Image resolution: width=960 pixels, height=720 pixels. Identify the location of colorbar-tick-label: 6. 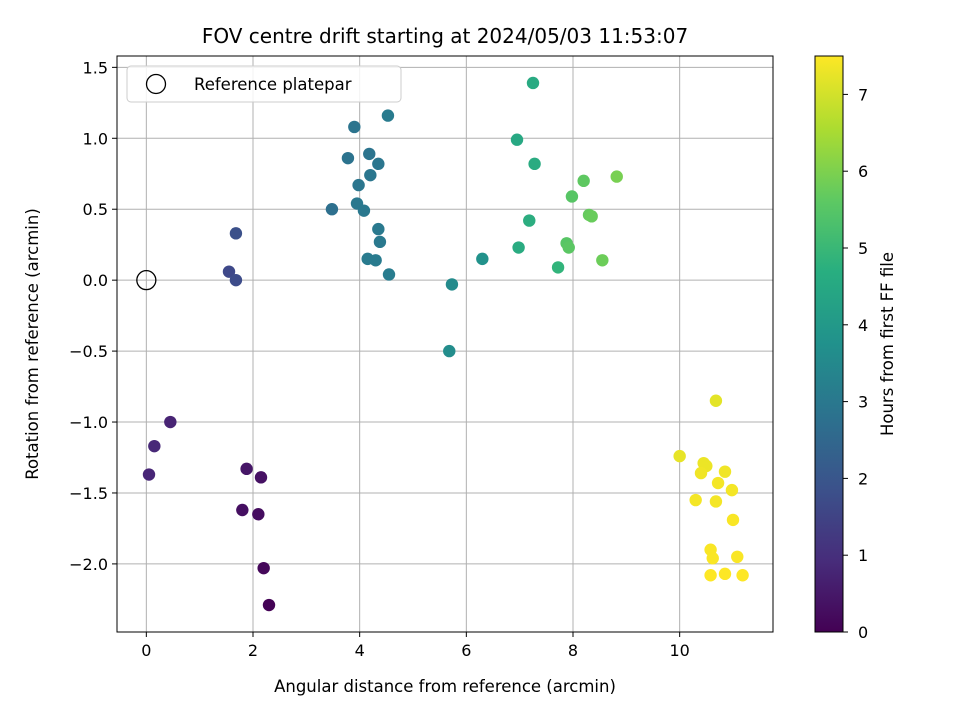
(863, 171).